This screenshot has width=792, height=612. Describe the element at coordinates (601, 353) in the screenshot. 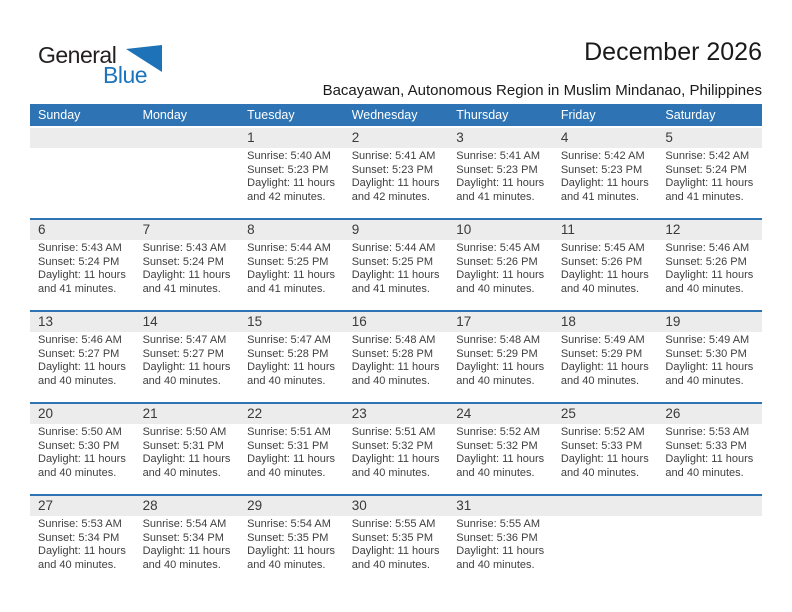

I see `sunset-text: Sunset: 5:29 PM` at that location.